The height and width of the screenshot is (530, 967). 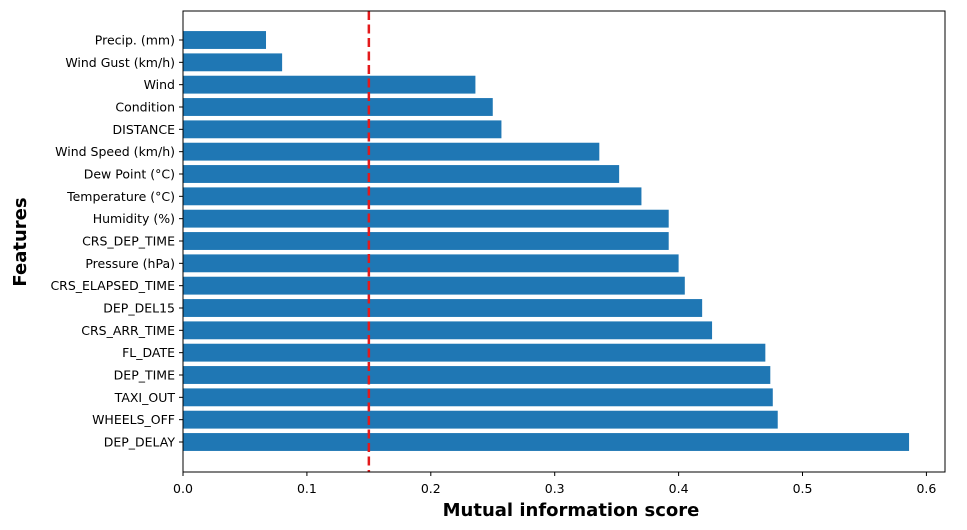 What do you see at coordinates (571, 510) in the screenshot?
I see `x-axis-title: Mutual information score` at bounding box center [571, 510].